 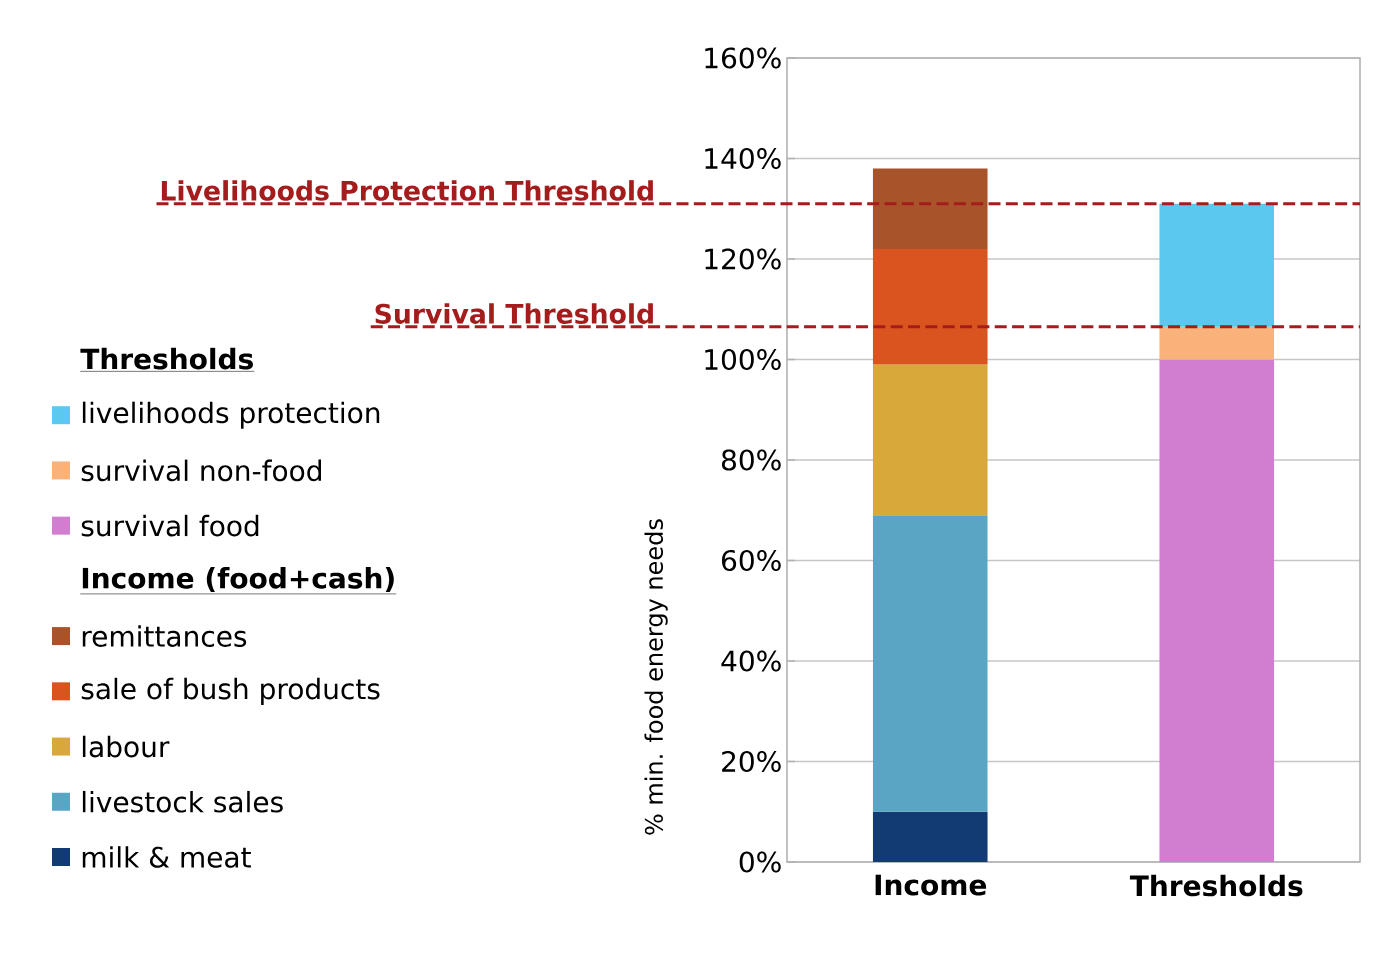 What do you see at coordinates (126, 746) in the screenshot?
I see `legend-label: labour` at bounding box center [126, 746].